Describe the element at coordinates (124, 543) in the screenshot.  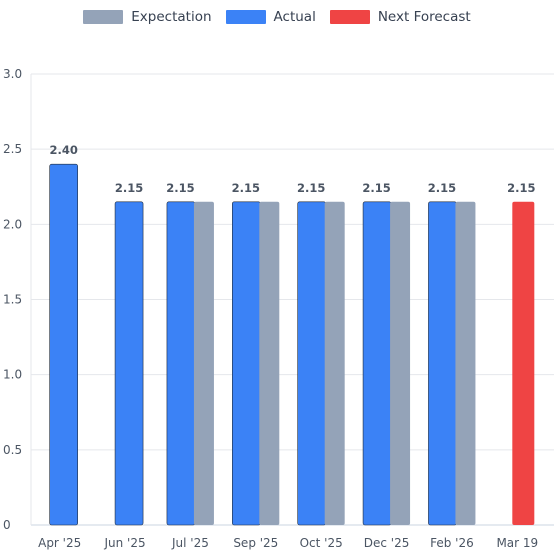
I see `x-tick-label: Jun '25` at that location.